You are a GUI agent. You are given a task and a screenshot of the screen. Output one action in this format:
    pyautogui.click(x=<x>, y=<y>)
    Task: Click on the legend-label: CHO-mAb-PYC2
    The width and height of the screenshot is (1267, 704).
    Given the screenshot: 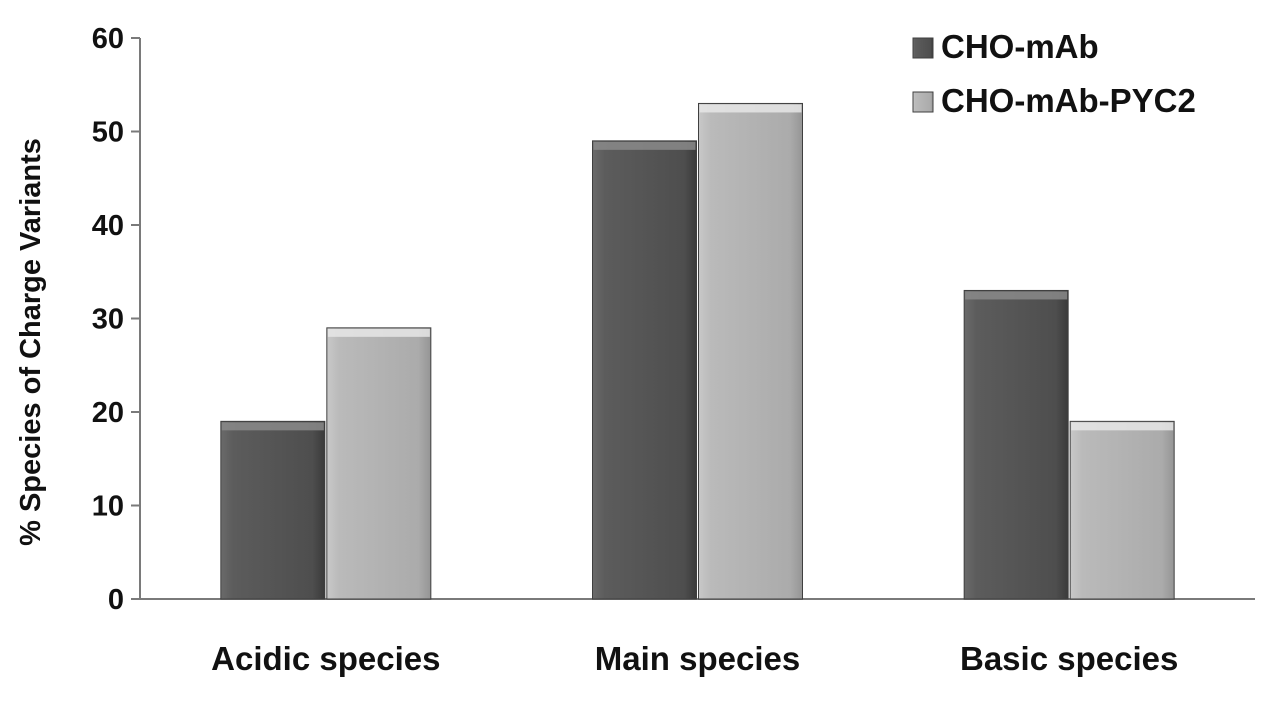 What is the action you would take?
    pyautogui.click(x=1068, y=100)
    